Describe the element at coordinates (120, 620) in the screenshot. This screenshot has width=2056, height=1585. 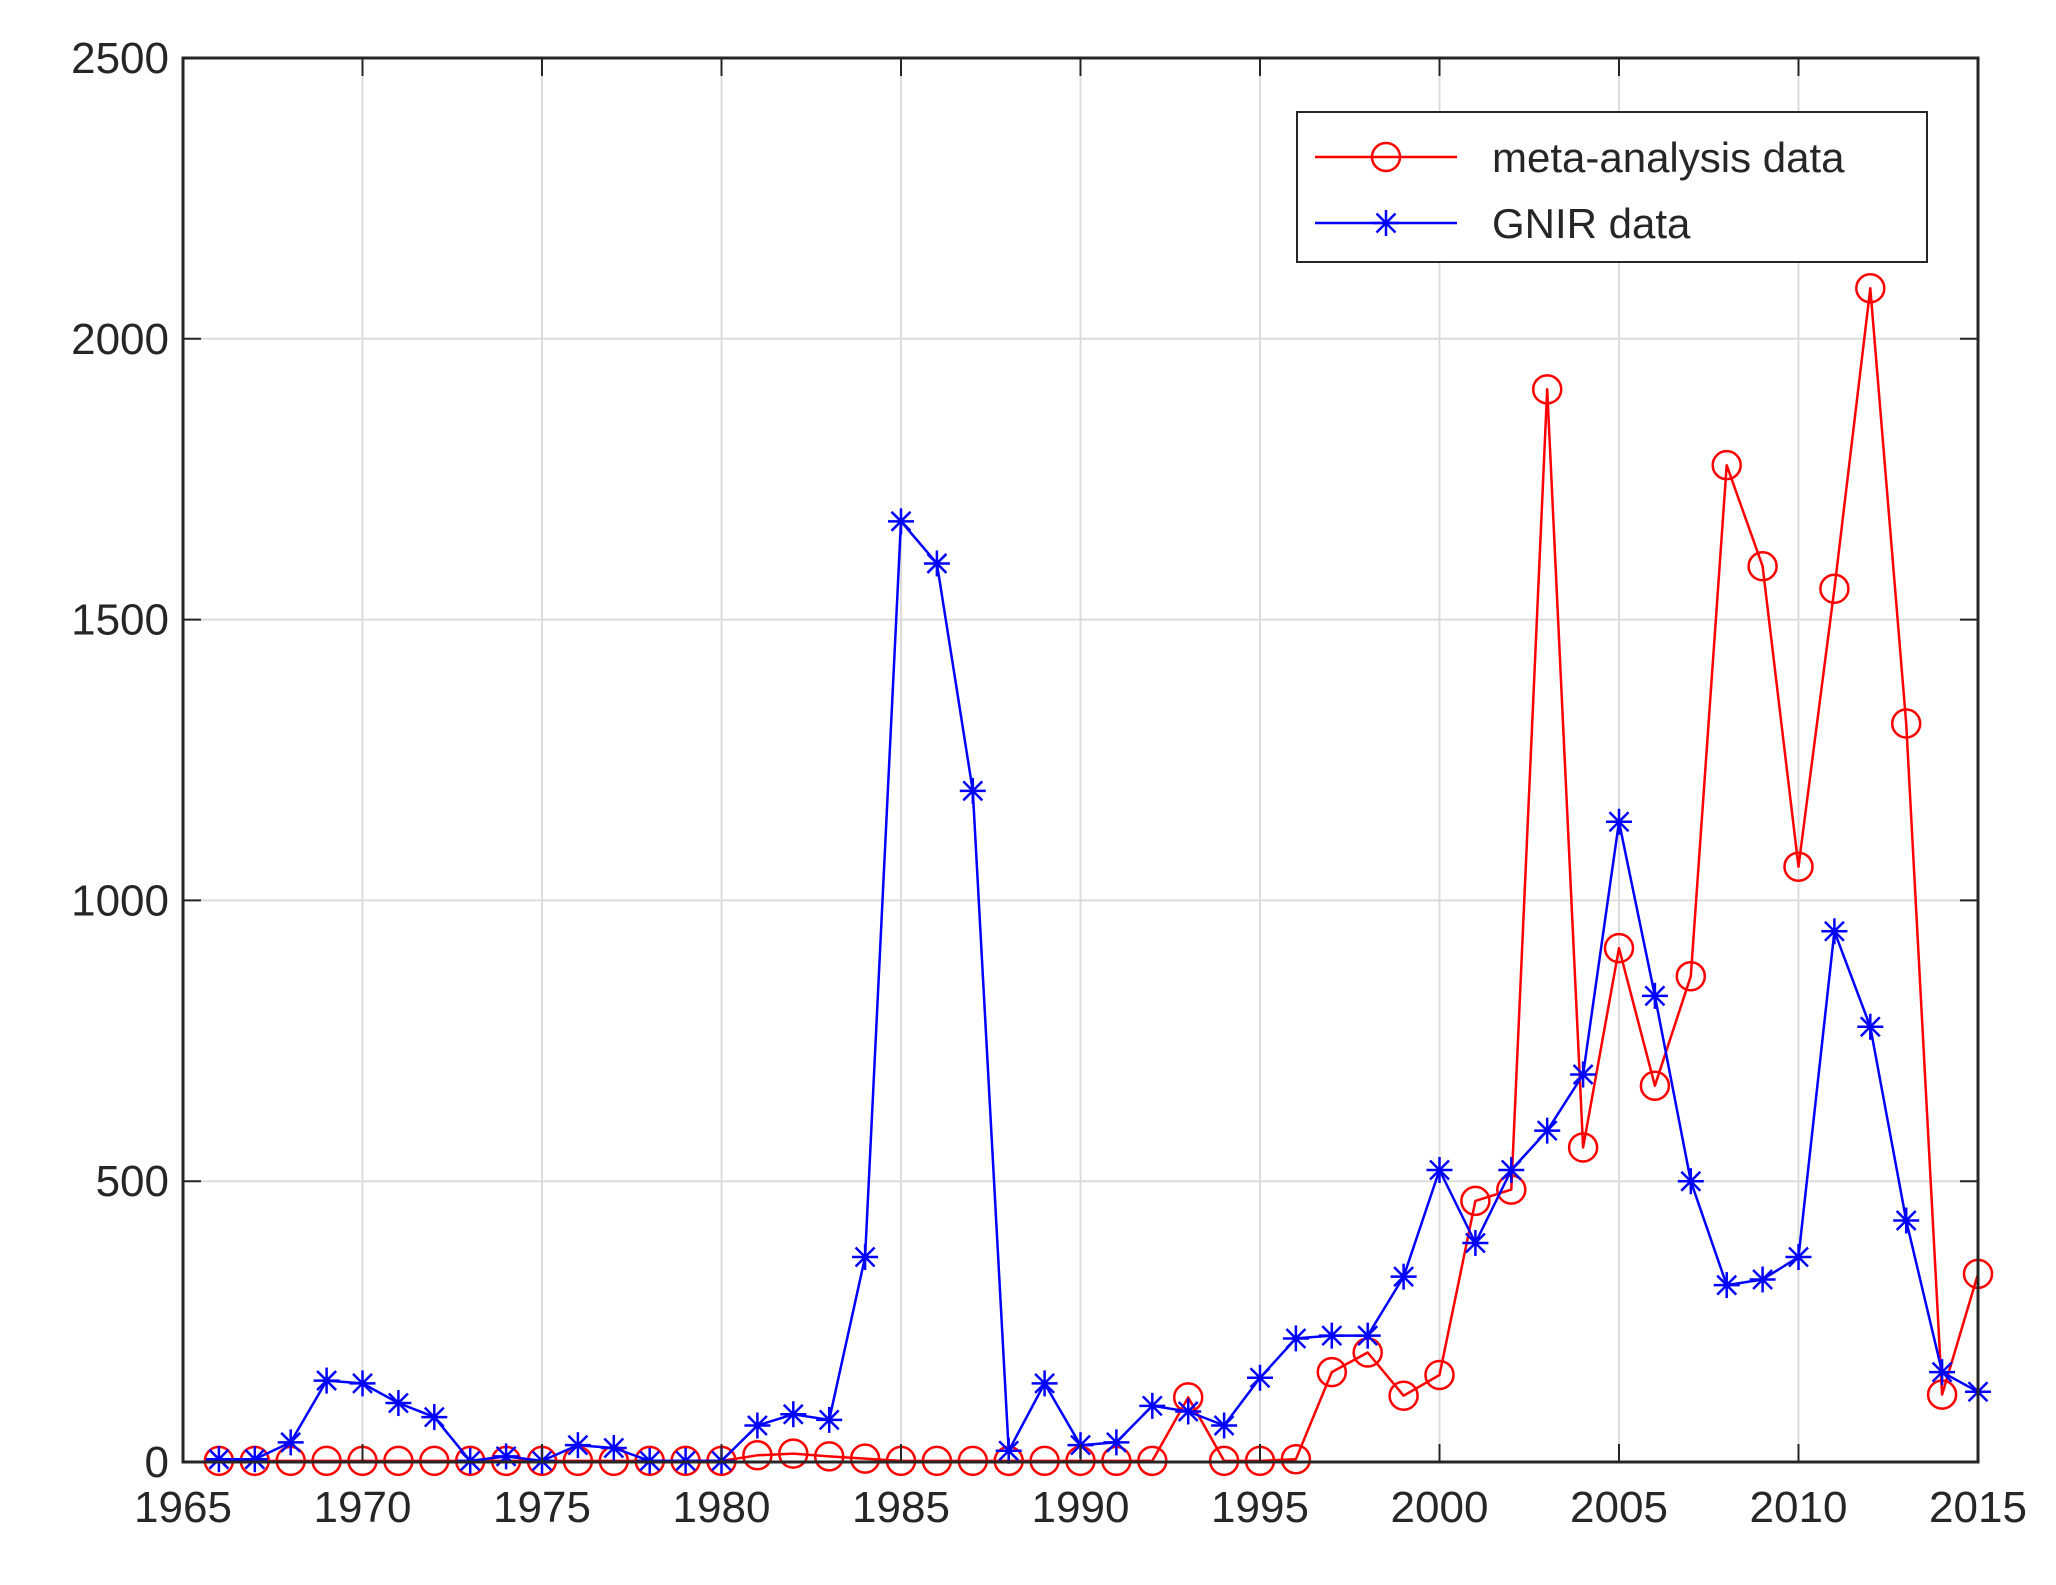
I see `y-tick-label: 1500` at that location.